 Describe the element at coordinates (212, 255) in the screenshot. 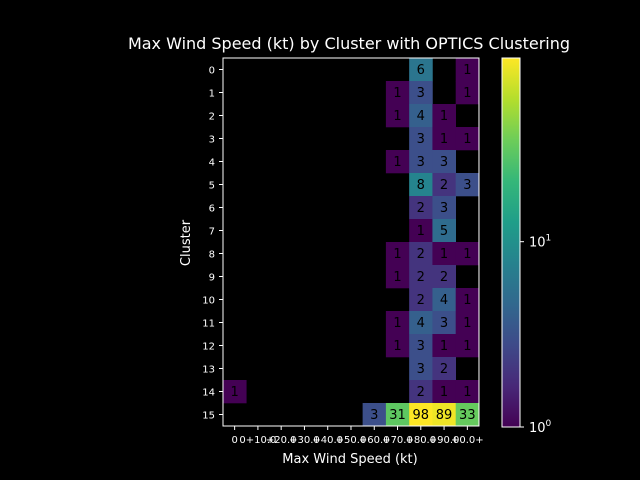

I see `y-tick-label: 8` at that location.